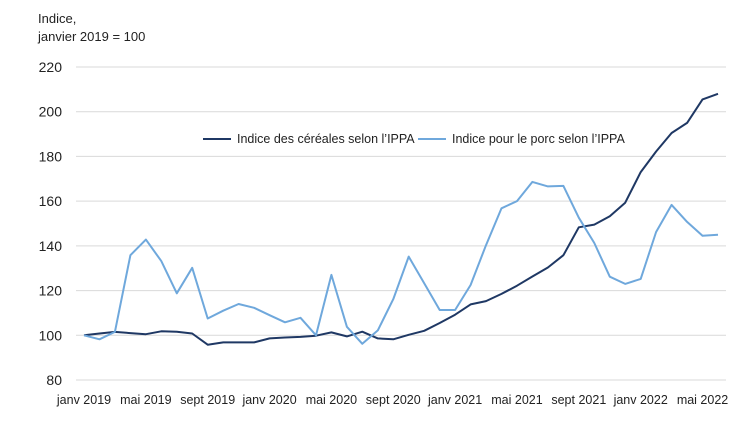 The image size is (750, 422). I want to click on x-tick-label: janv 2020, so click(268, 400).